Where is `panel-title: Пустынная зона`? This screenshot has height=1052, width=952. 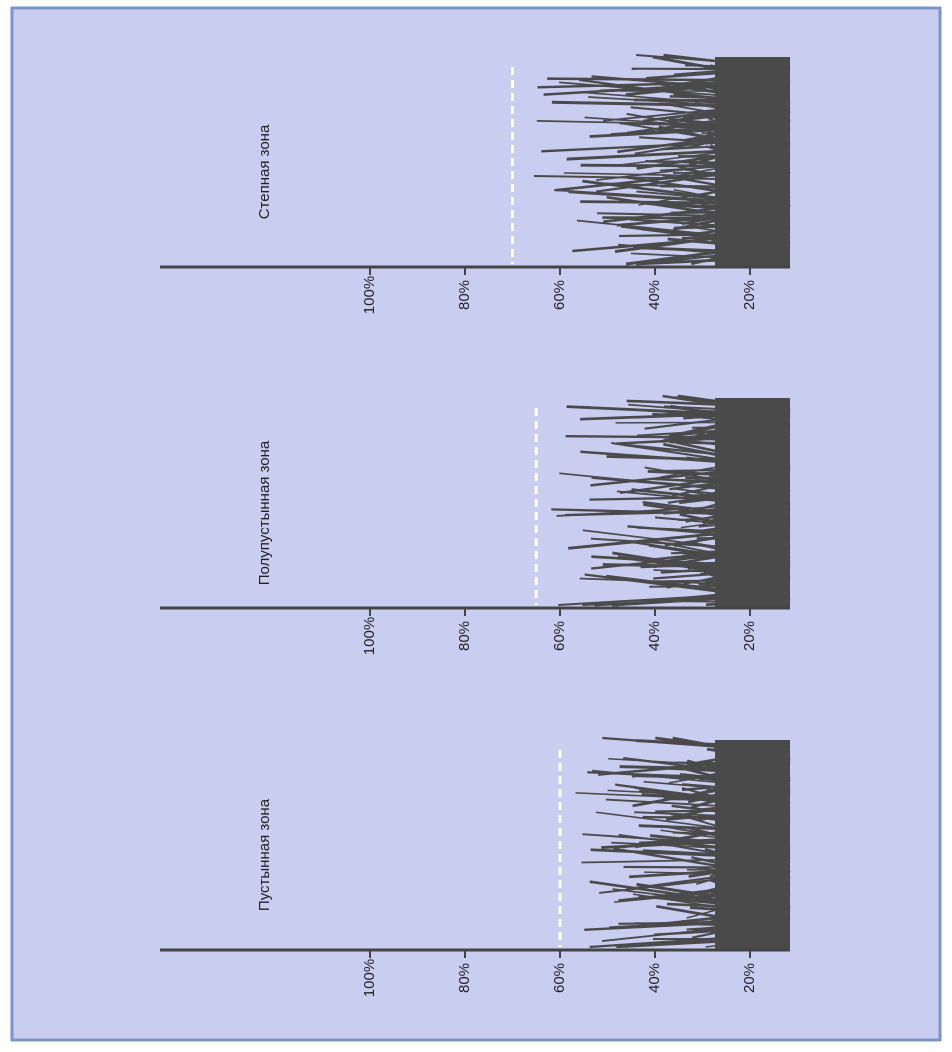
panel-title: Пустынная зона is located at coordinates (264, 854).